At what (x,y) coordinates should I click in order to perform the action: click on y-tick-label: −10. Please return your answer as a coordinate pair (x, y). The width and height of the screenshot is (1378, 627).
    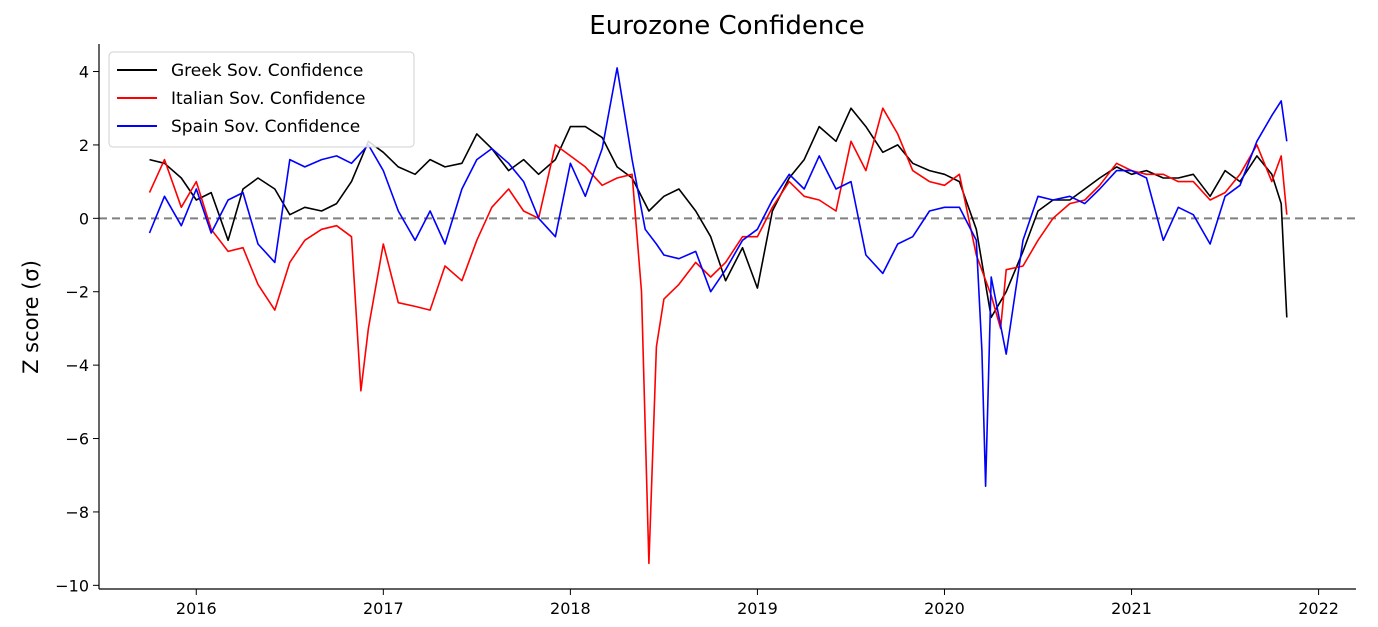
    Looking at the image, I should click on (72, 585).